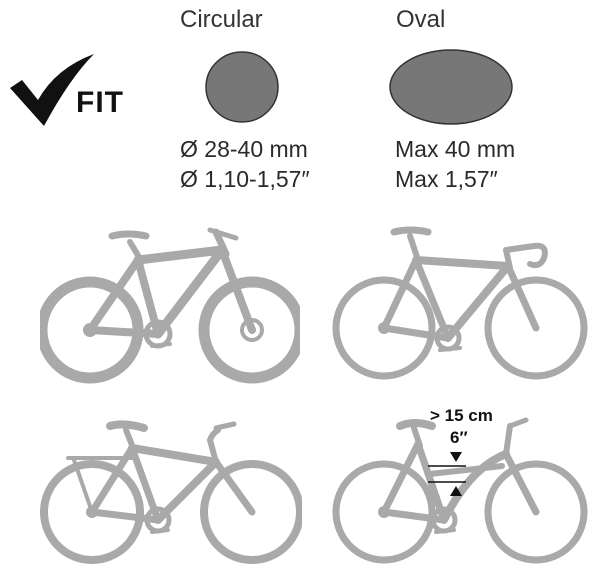 The width and height of the screenshot is (607, 573). I want to click on oval-max-in: Max 1,57″, so click(446, 179).